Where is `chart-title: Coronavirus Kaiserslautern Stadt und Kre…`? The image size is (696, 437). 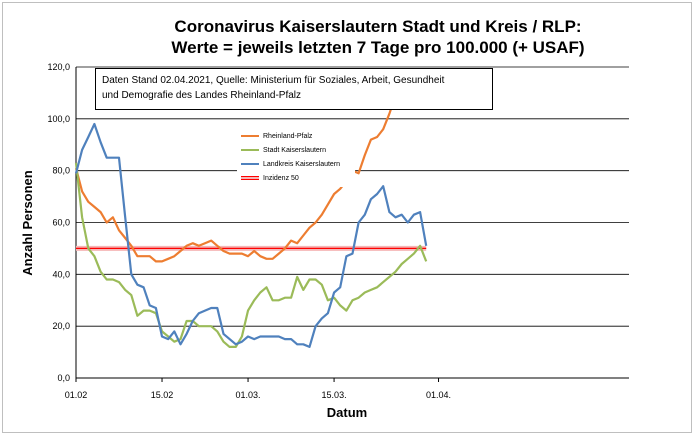
chart-title: Coronavirus Kaiserslautern Stadt und Kre… is located at coordinates (348, 37).